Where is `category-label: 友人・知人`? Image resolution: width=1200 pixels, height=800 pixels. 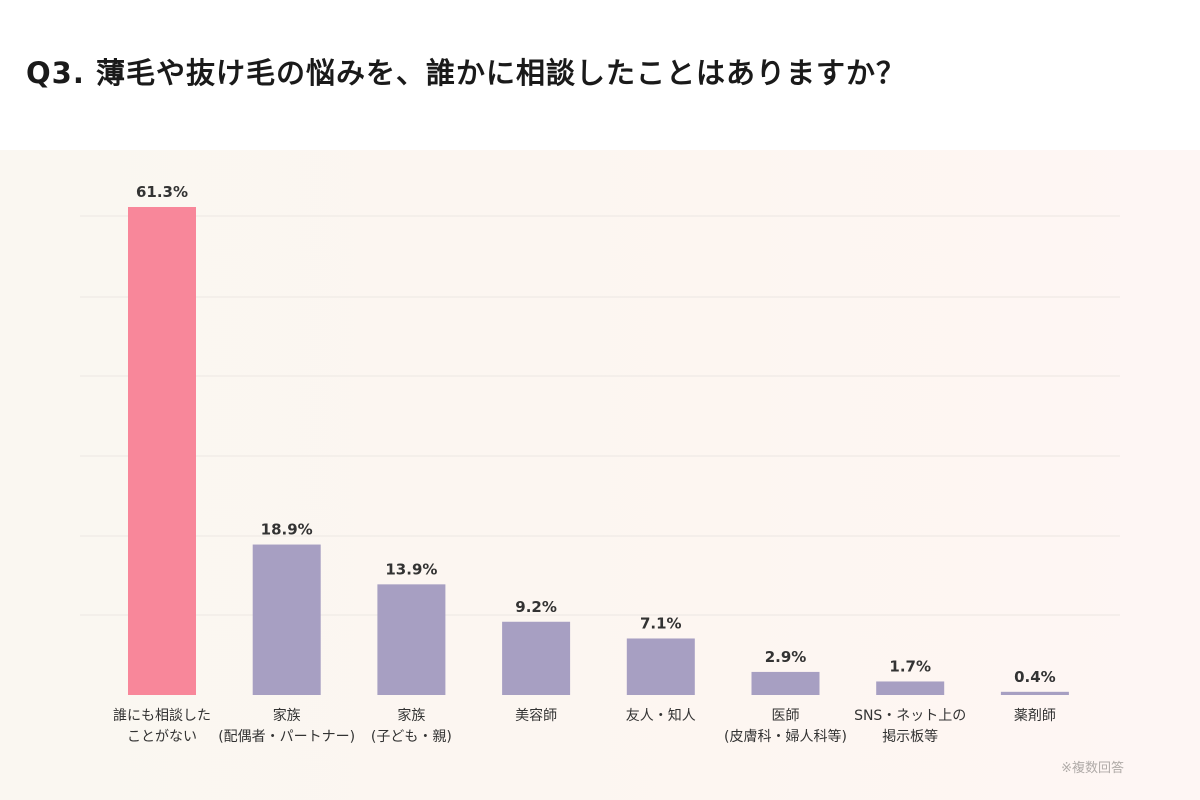 category-label: 友人・知人 is located at coordinates (661, 715).